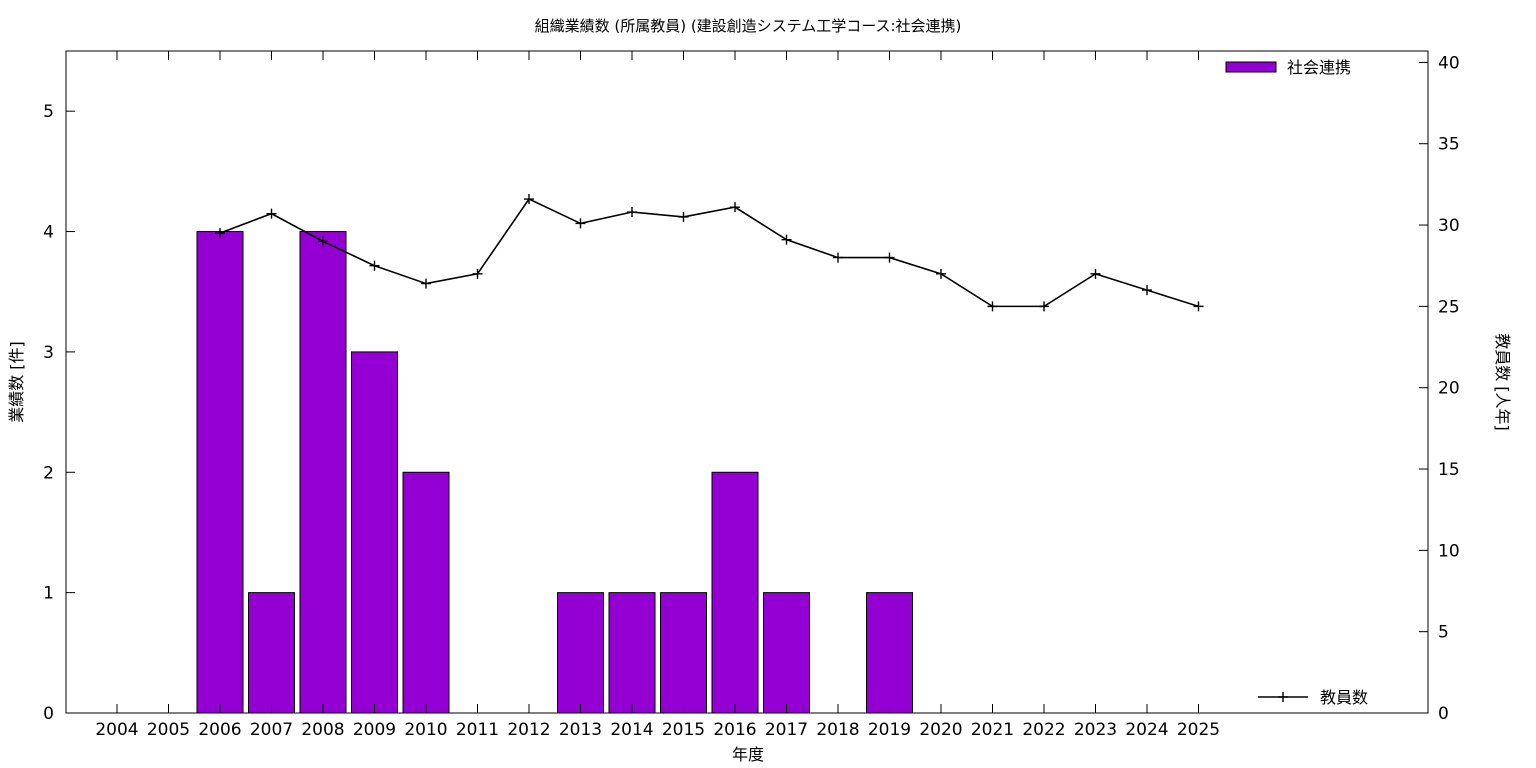 This screenshot has width=1536, height=768. What do you see at coordinates (889, 653) in the screenshot?
I see `bar-2019` at bounding box center [889, 653].